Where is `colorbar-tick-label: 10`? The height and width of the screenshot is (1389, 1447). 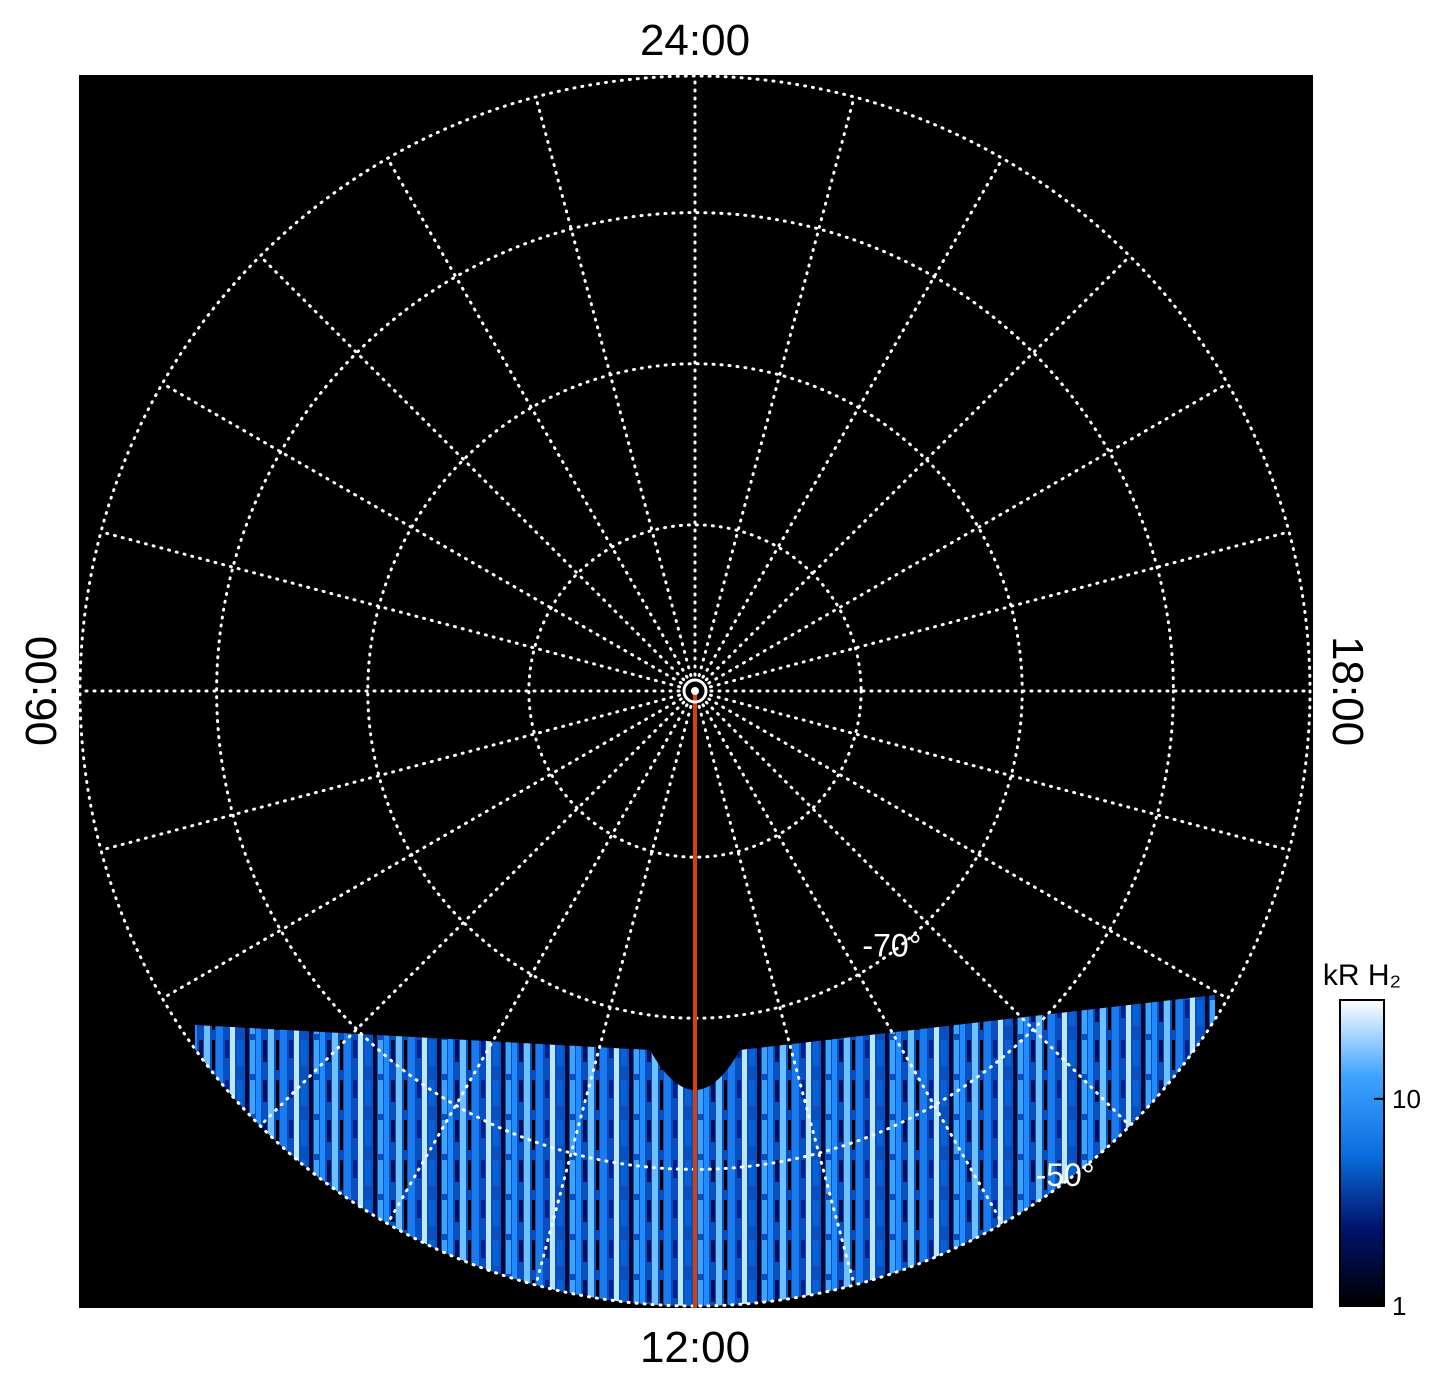
colorbar-tick-label: 10 is located at coordinates (1406, 1099).